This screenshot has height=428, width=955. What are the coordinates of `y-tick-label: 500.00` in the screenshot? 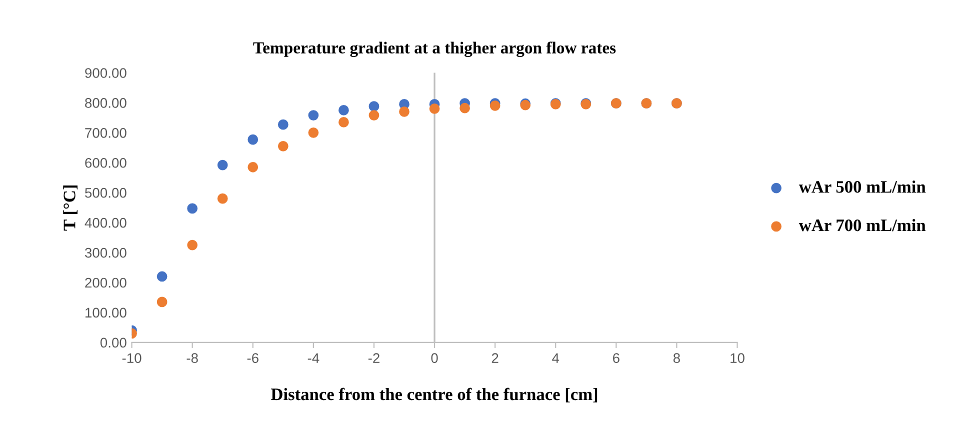 It's located at (105, 193).